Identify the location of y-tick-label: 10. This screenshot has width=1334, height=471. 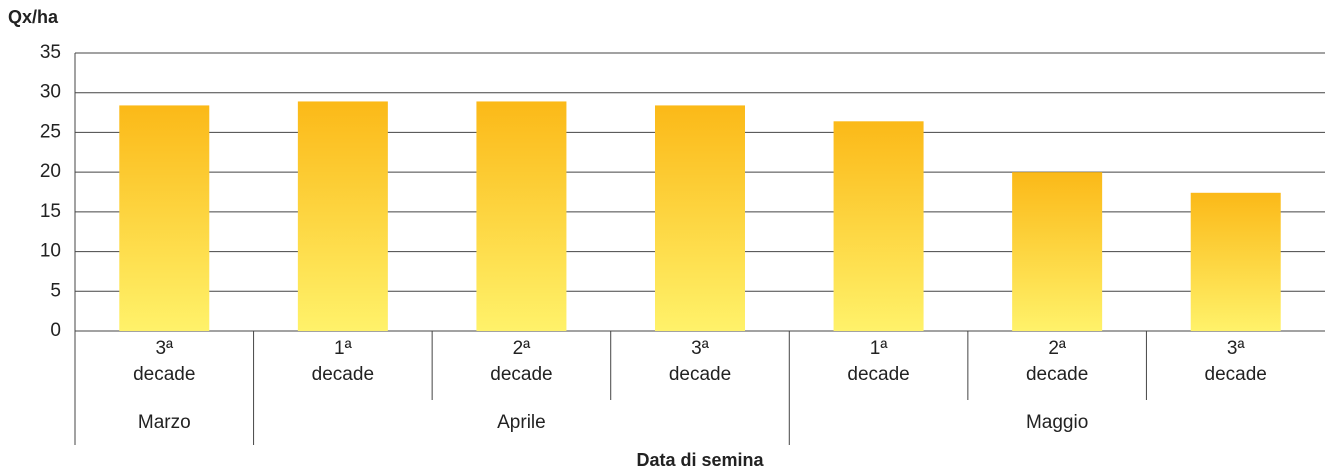
(50, 251).